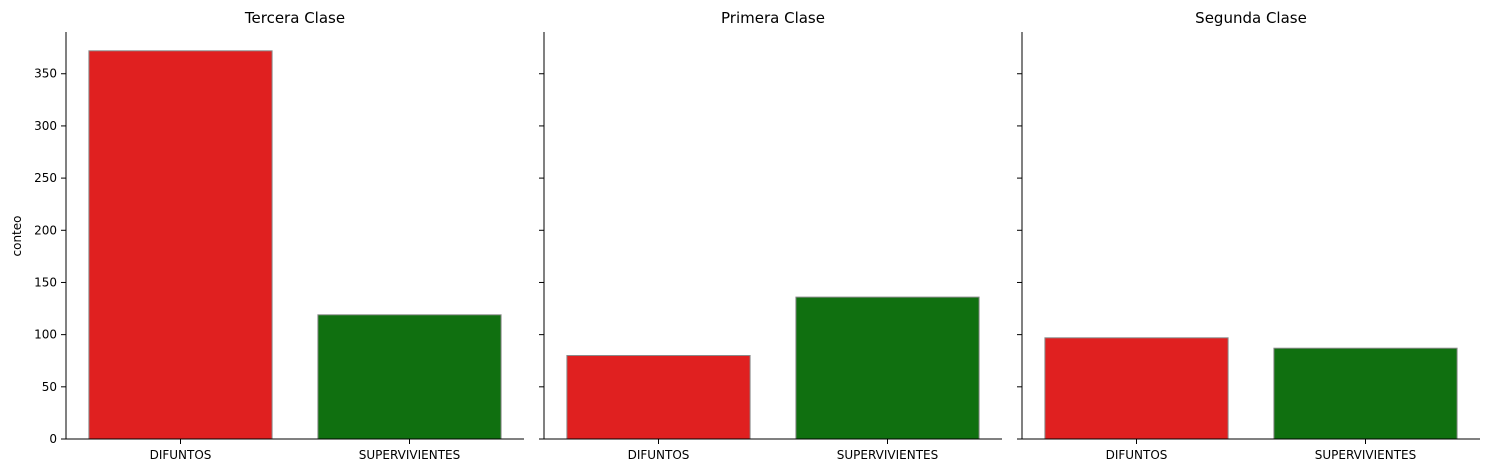  What do you see at coordinates (294, 18) in the screenshot?
I see `facet-title-1: Tercera Clase` at bounding box center [294, 18].